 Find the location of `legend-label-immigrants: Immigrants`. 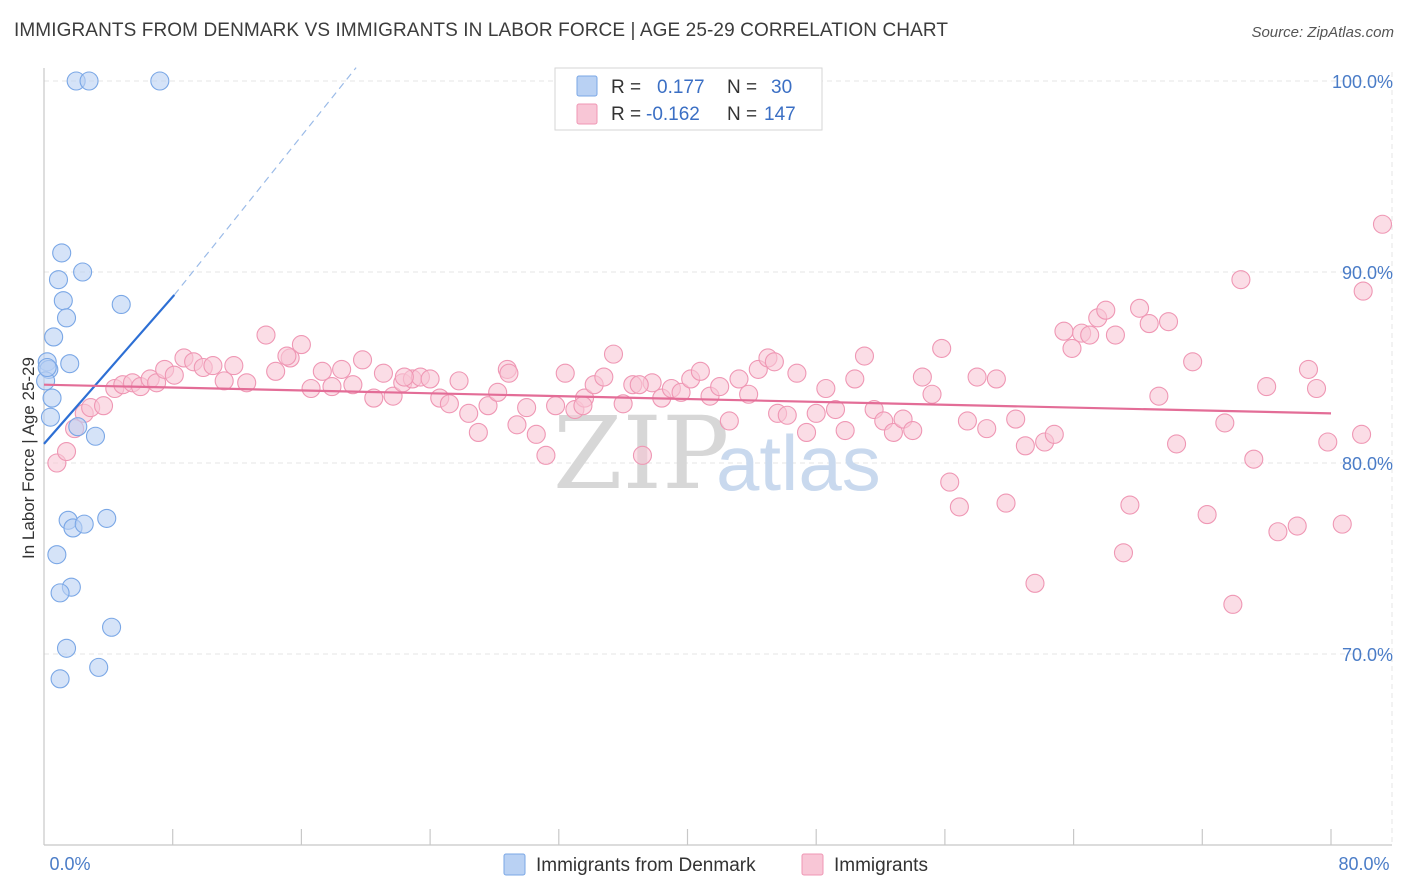

legend-label-immigrants: Immigrants is located at coordinates (881, 865).